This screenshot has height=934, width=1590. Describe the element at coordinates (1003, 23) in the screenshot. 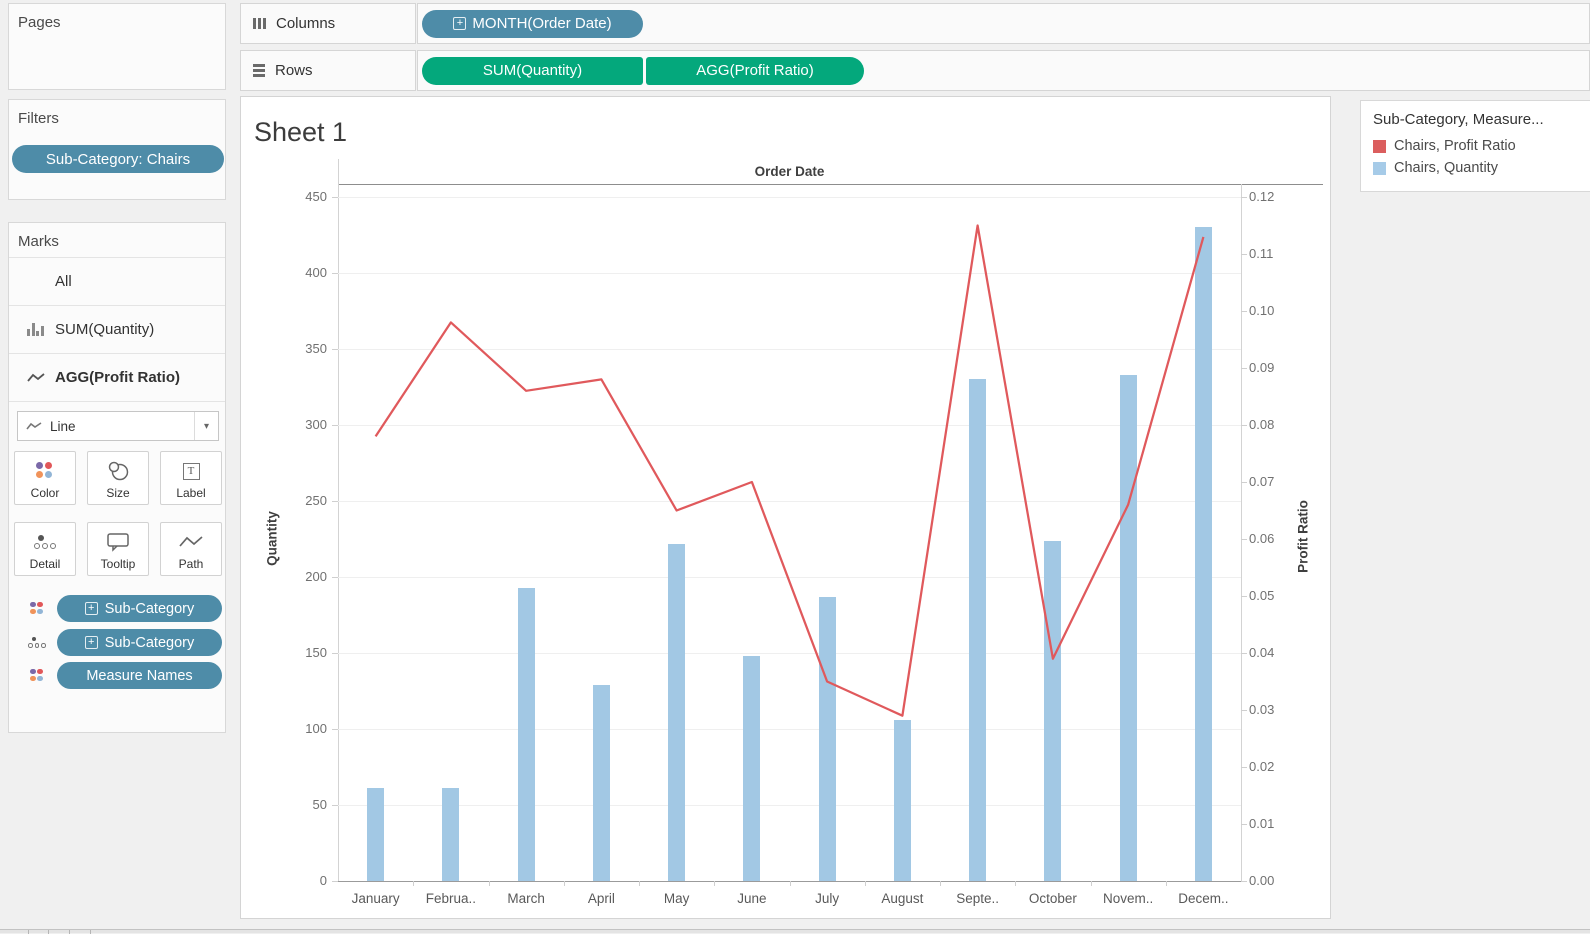

I see `columns-shelf: + MONTH(Order Date)` at that location.